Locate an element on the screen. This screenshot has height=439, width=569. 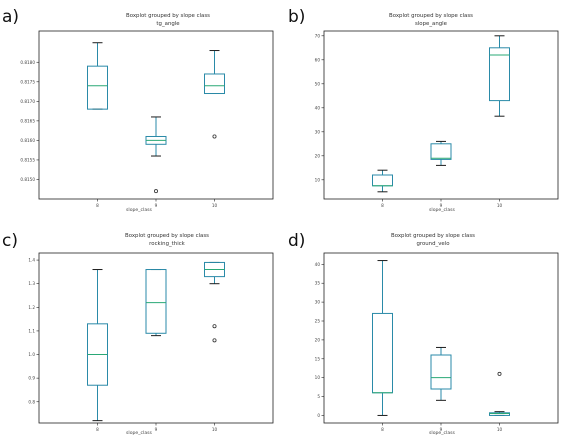
panel-label: a) is located at coordinates (10, 17).